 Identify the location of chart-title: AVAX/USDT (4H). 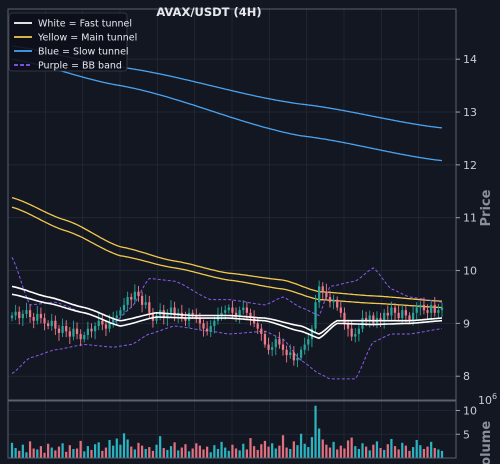
(208, 12).